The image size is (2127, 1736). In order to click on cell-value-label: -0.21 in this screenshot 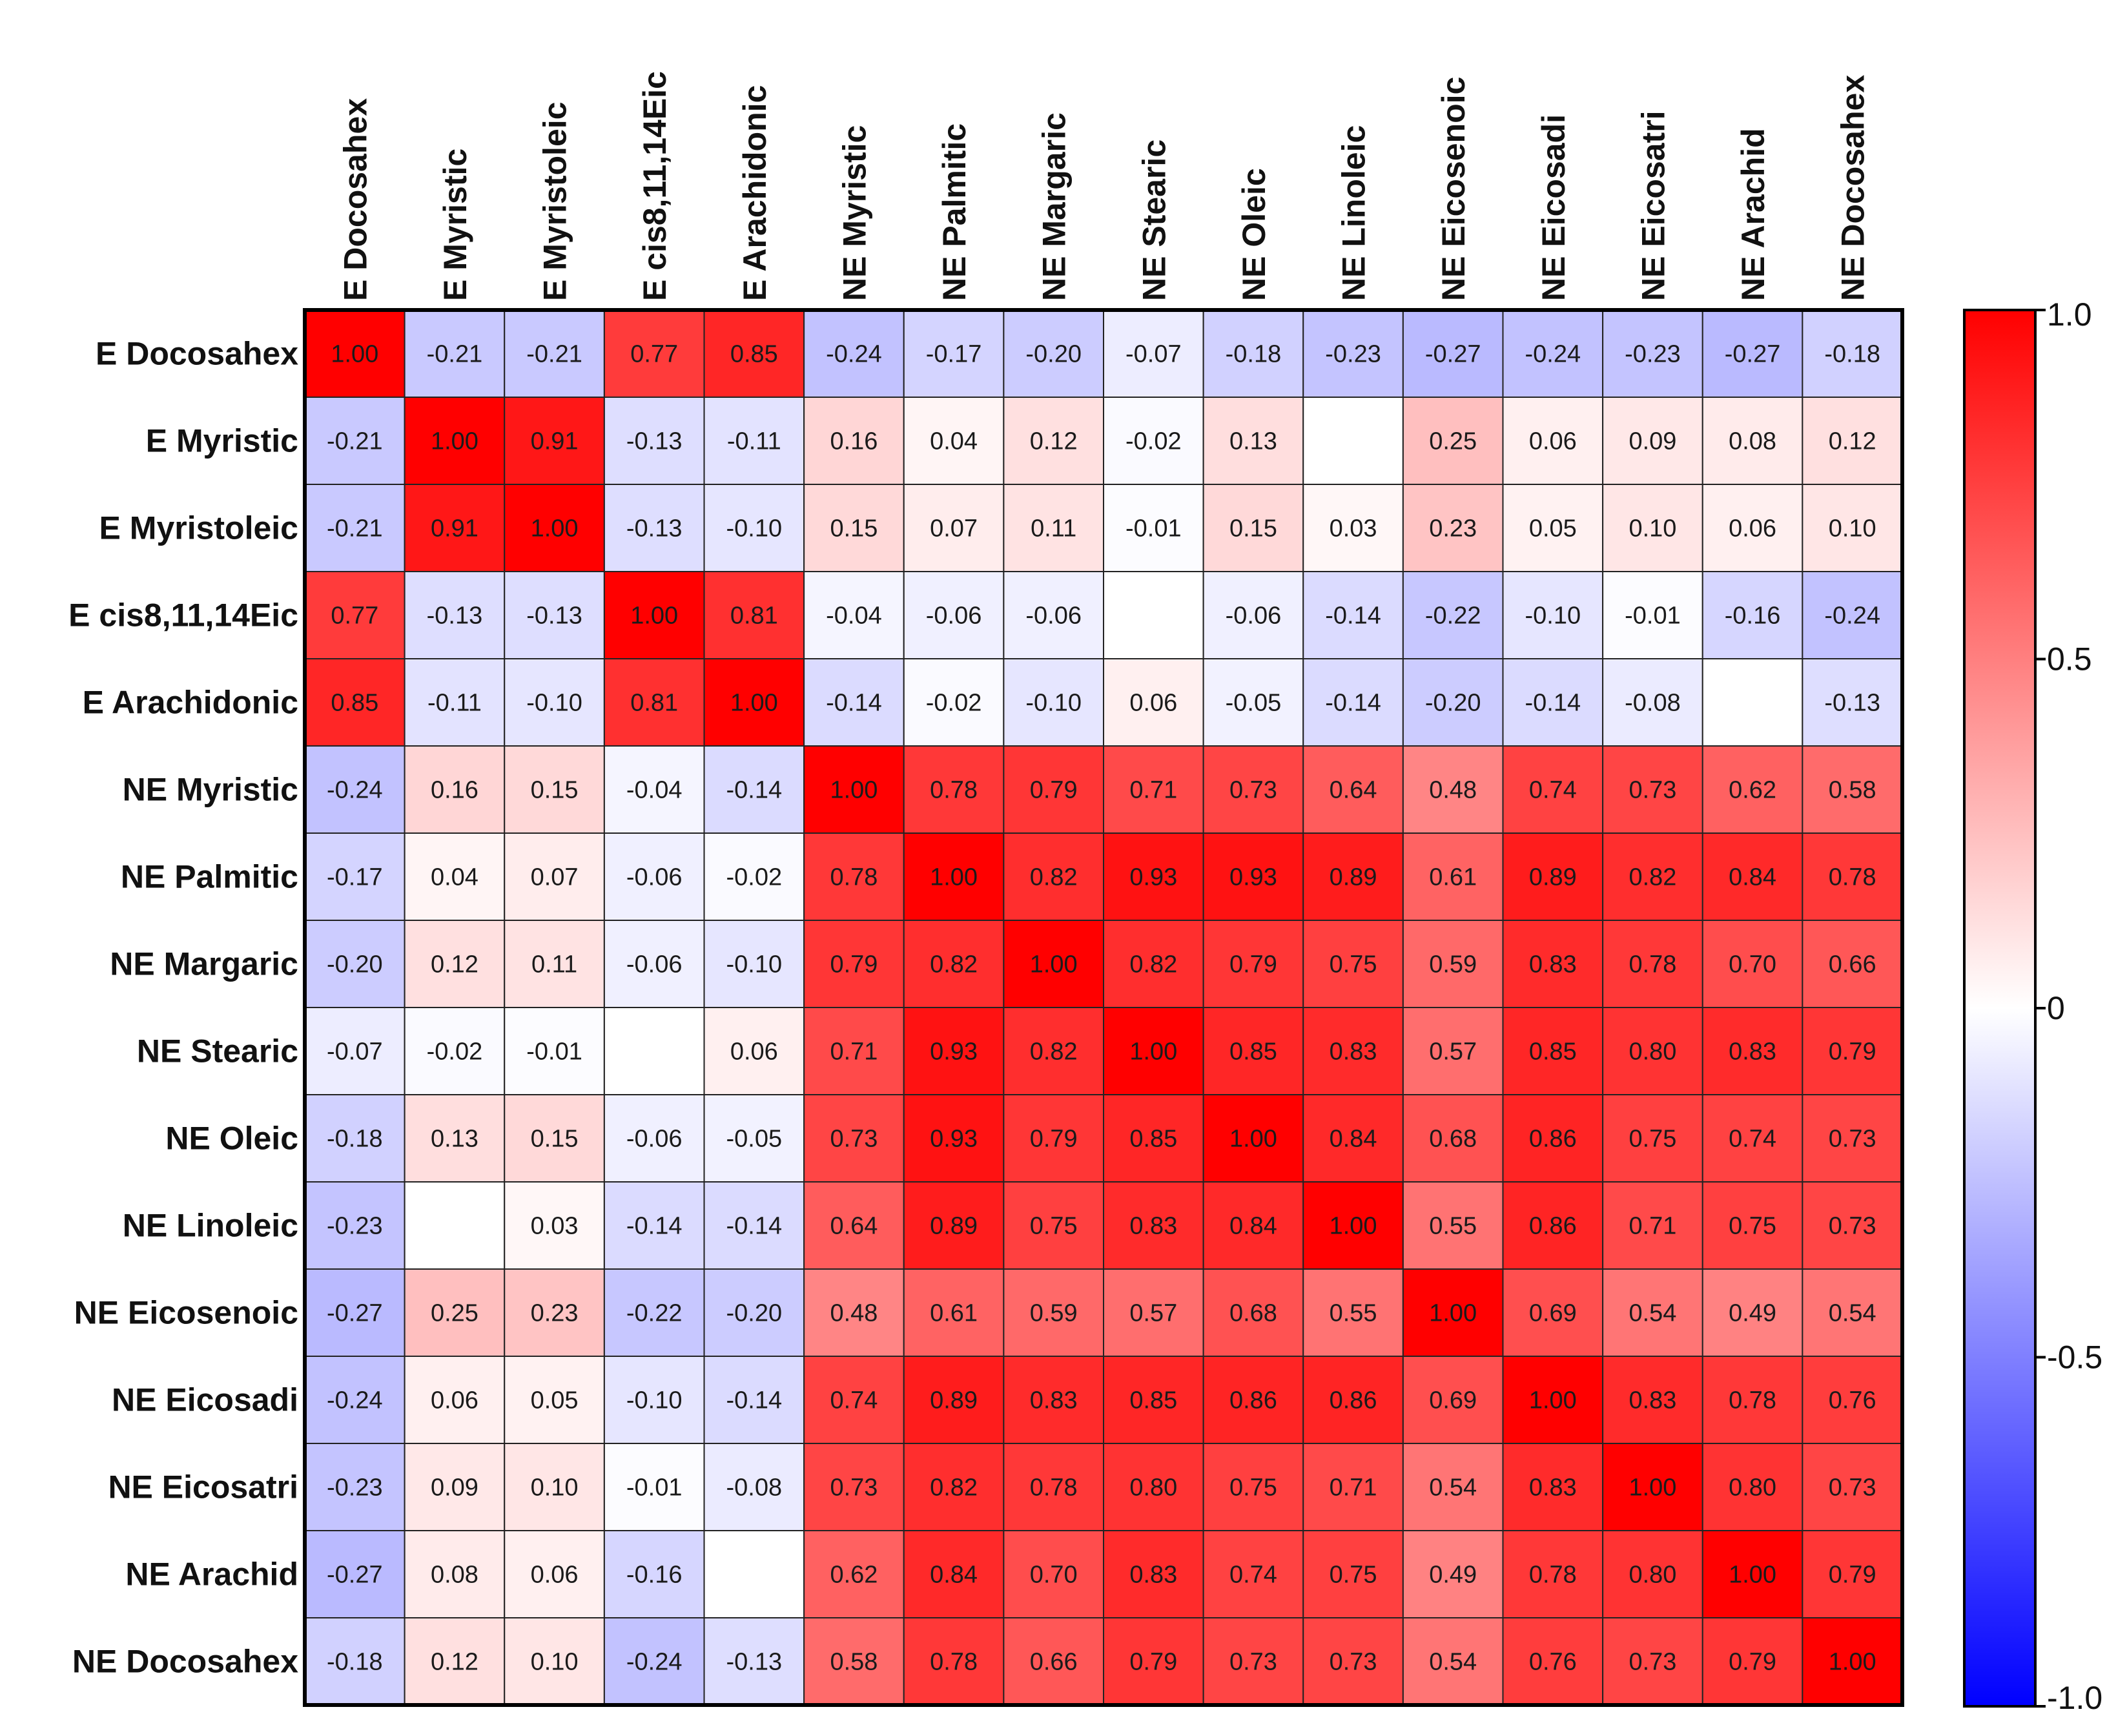, I will do `click(355, 528)`.